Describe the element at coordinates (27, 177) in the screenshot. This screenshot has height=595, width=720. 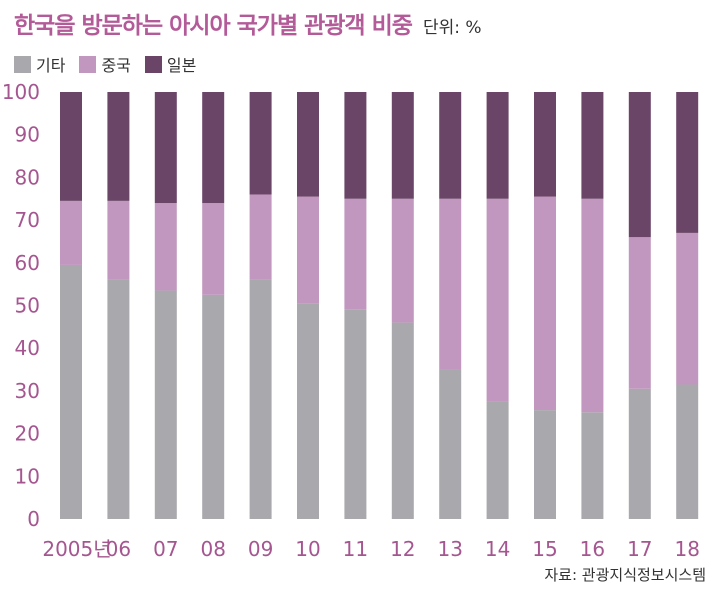
I see `y-tick-label: 80` at that location.